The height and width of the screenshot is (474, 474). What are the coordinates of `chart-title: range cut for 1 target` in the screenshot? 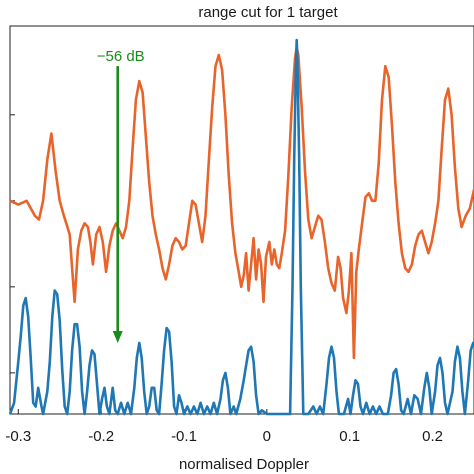 It's located at (268, 12).